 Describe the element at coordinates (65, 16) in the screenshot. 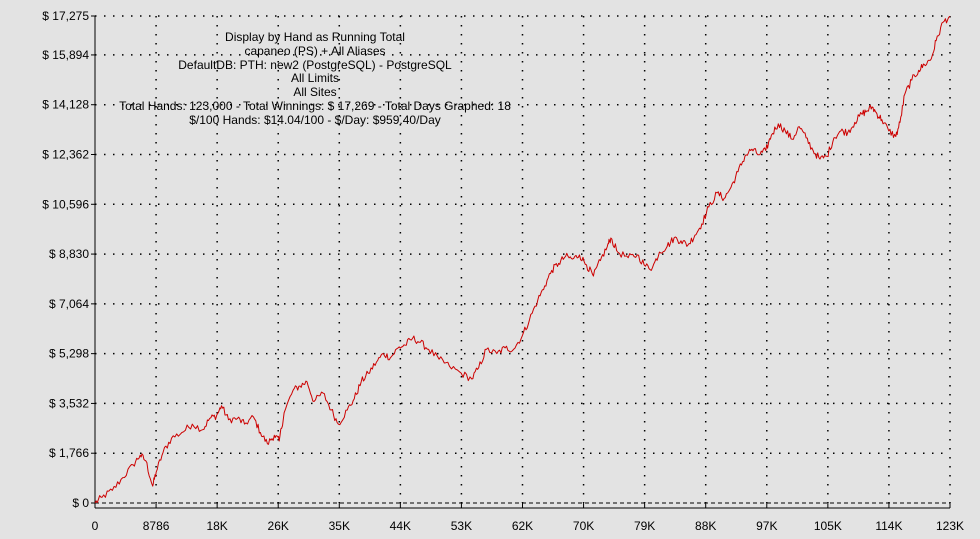

I see `y-tick-label: $ 17,275` at that location.